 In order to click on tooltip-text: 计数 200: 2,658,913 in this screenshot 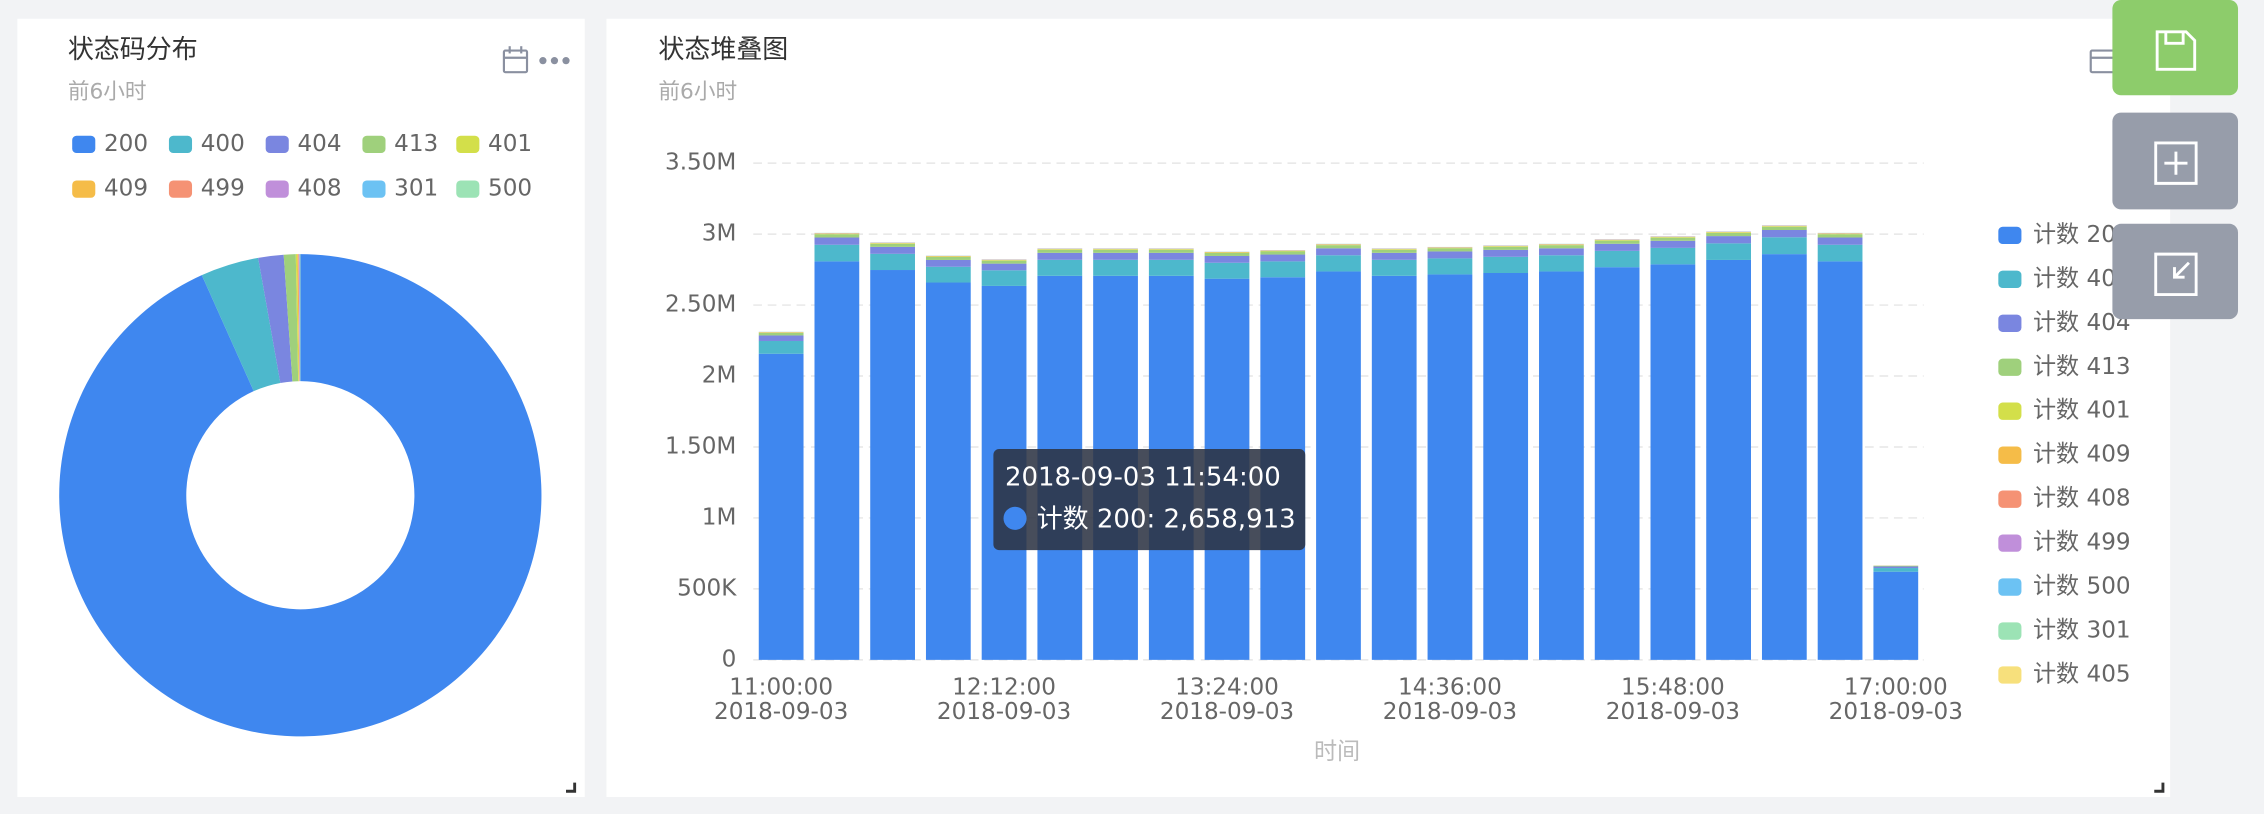, I will do `click(1166, 519)`.